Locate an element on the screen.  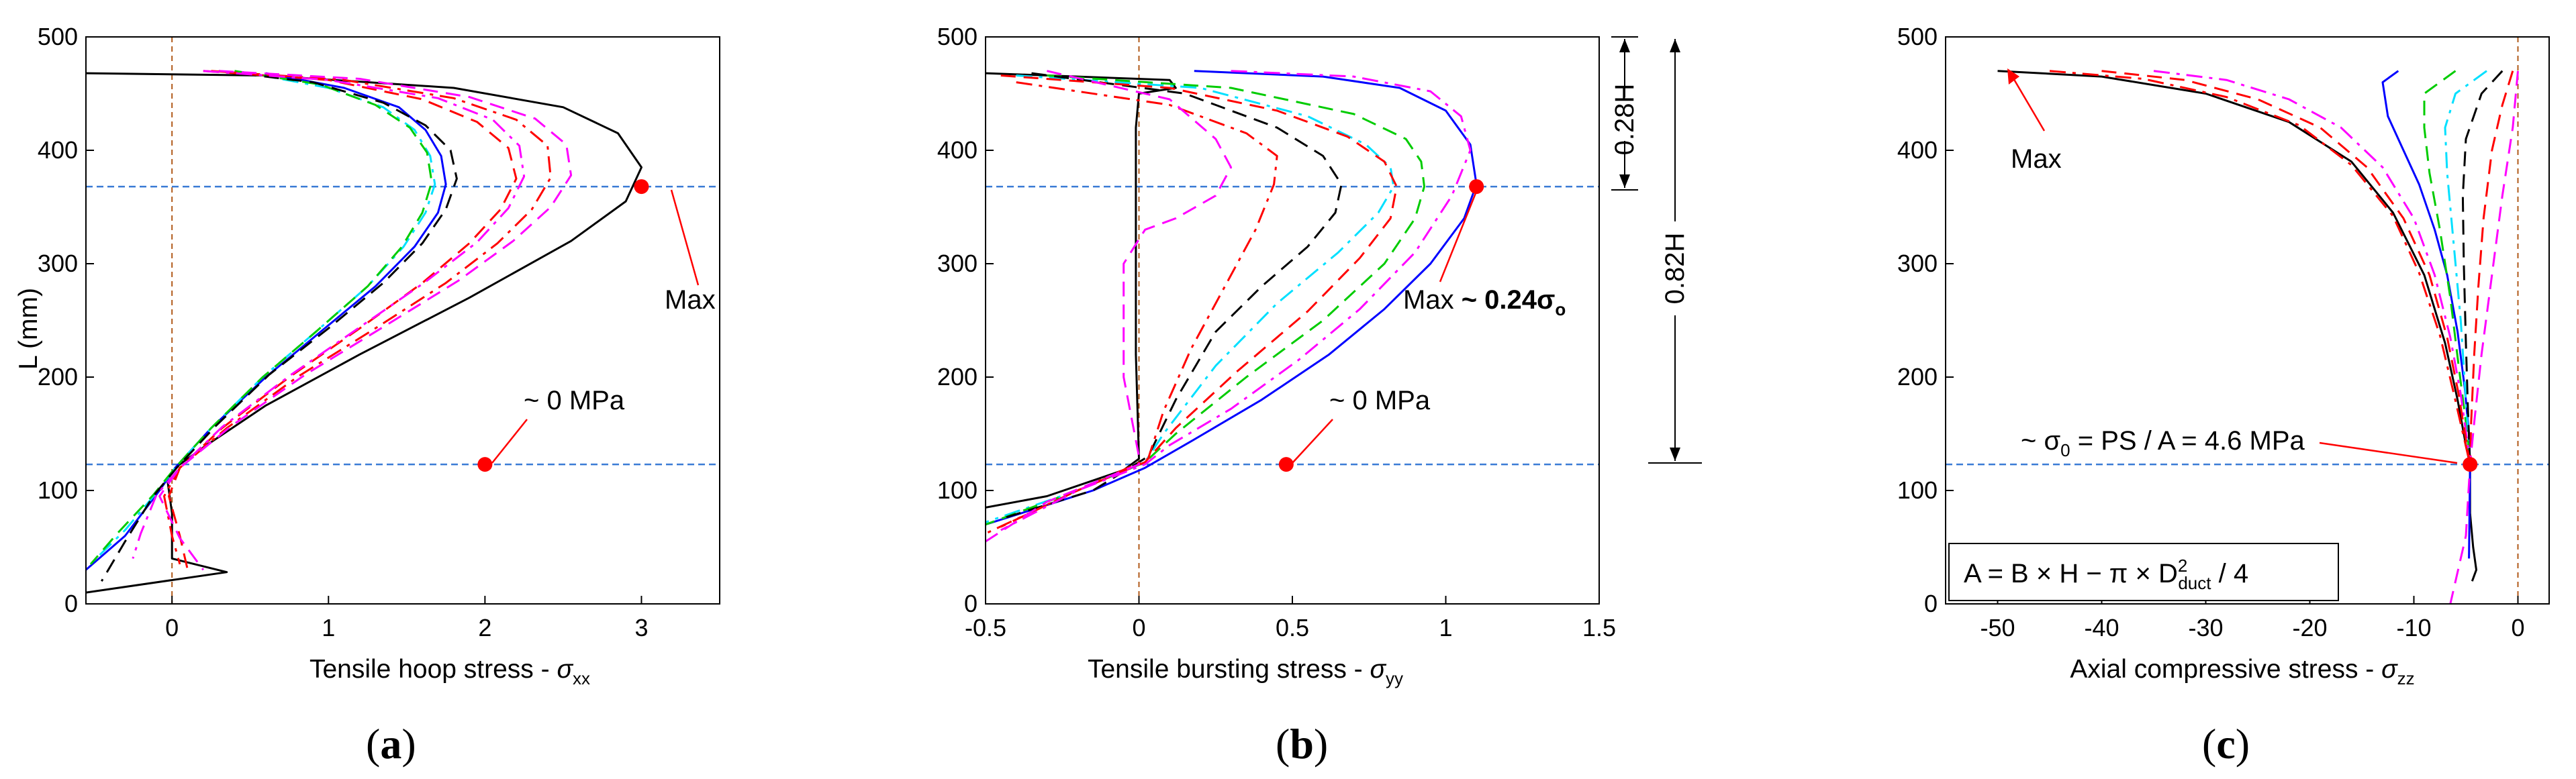
panel-b-label: (b) is located at coordinates (1302, 744).